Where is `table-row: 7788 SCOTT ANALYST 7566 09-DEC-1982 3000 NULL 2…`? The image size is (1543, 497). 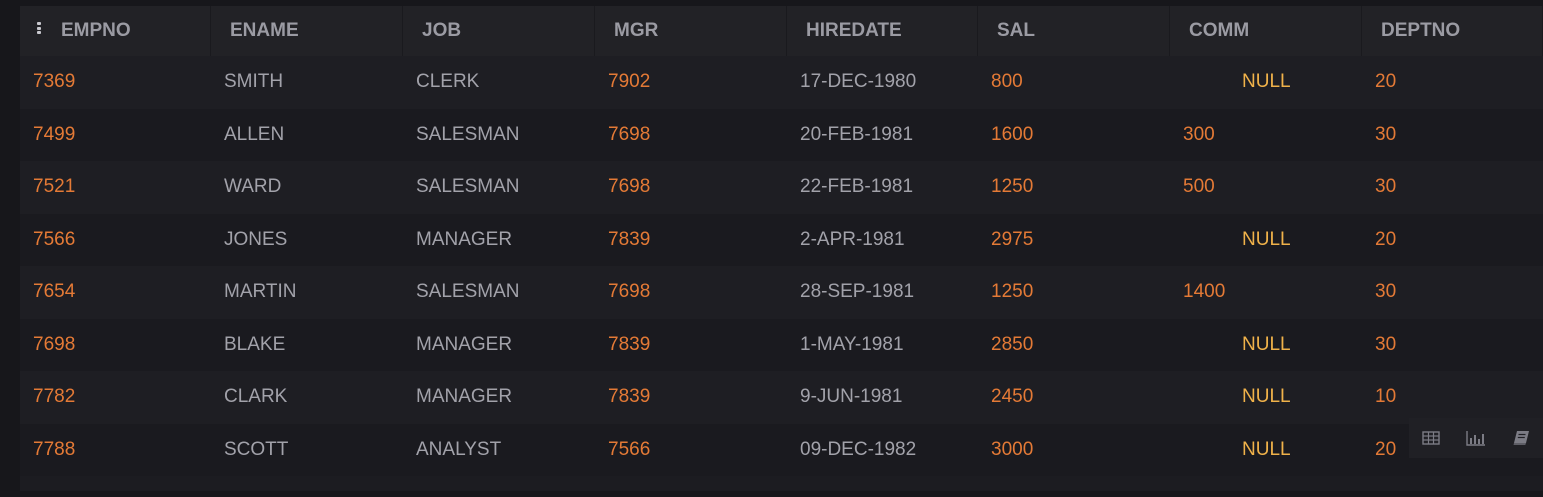 table-row: 7788 SCOTT ANALYST 7566 09-DEC-1982 3000 NULL 2… is located at coordinates (781, 450).